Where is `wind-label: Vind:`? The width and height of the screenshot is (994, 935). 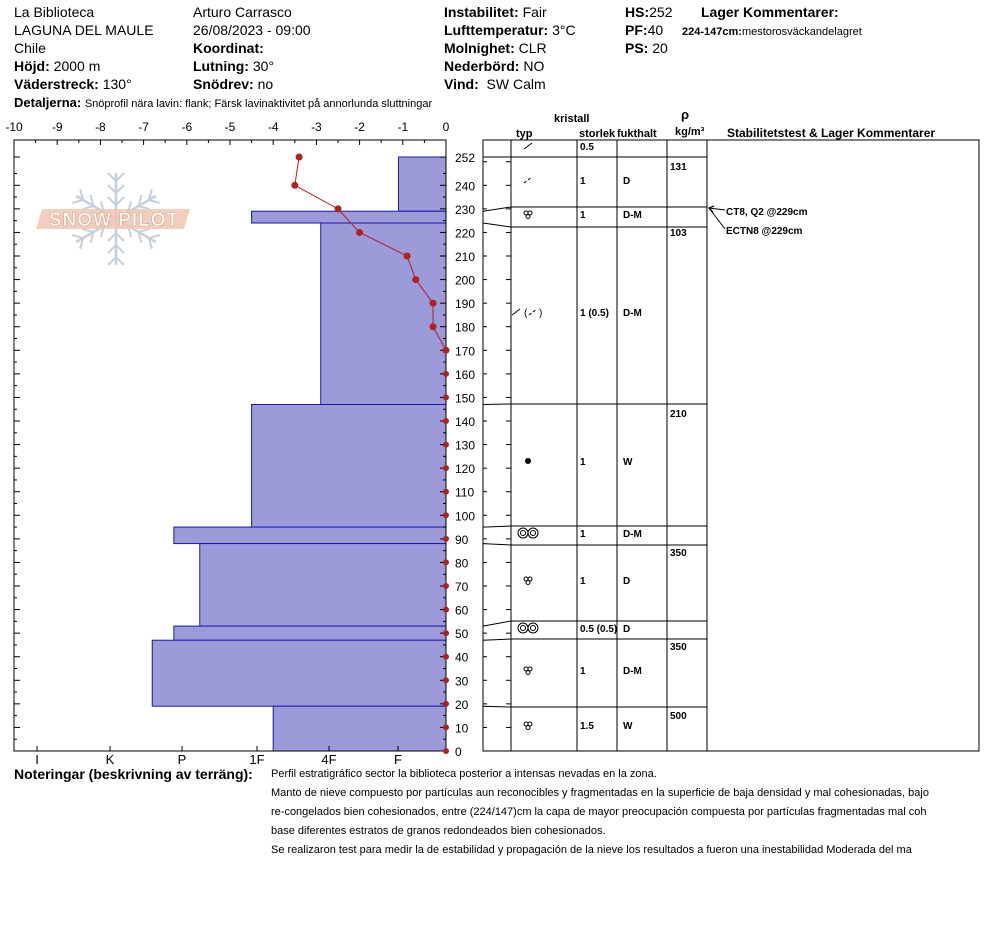 wind-label: Vind: is located at coordinates (461, 84).